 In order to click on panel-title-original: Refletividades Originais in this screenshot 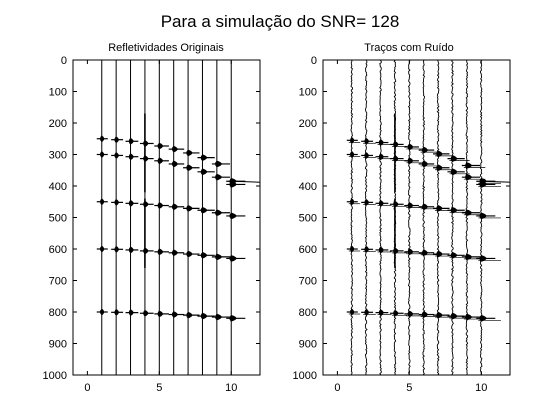, I will do `click(166, 48)`.